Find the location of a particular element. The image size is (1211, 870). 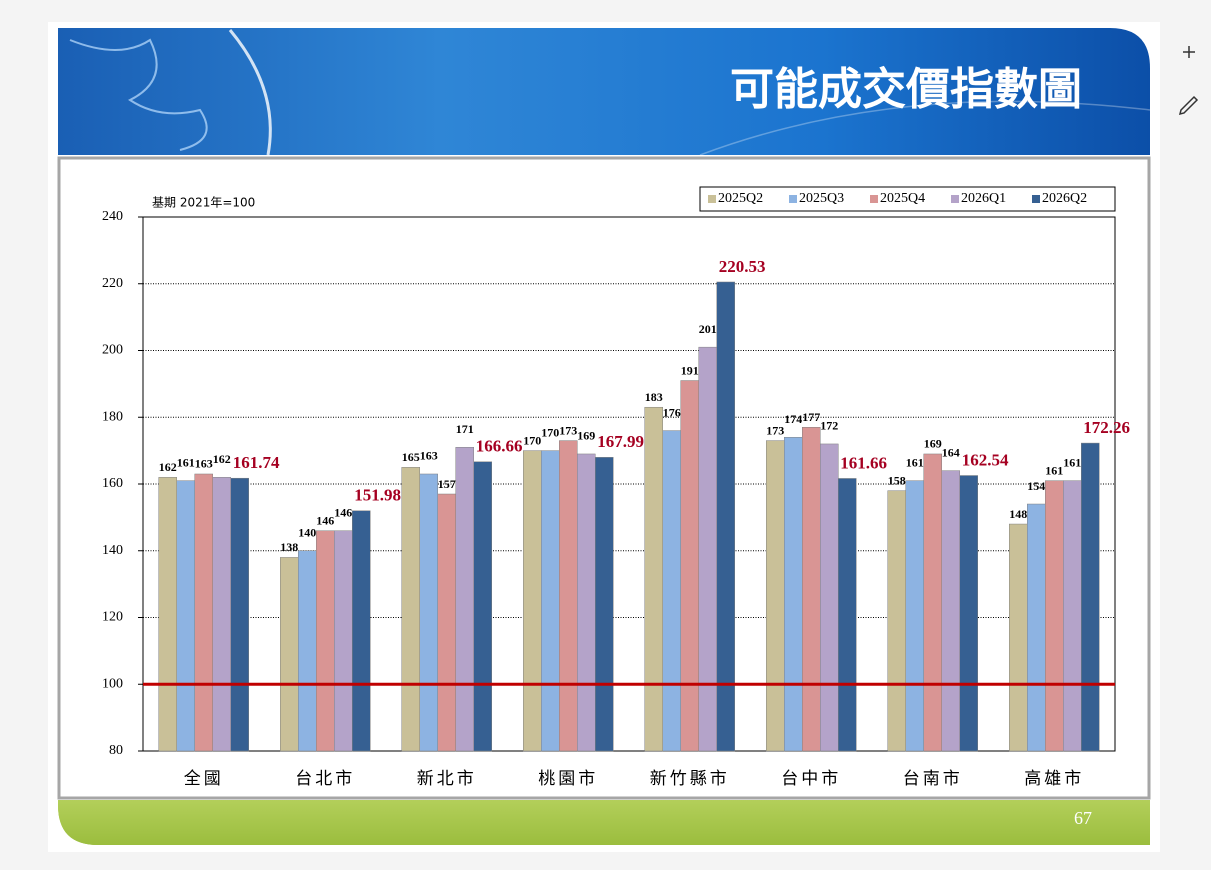

legend-box is located at coordinates (907, 199).